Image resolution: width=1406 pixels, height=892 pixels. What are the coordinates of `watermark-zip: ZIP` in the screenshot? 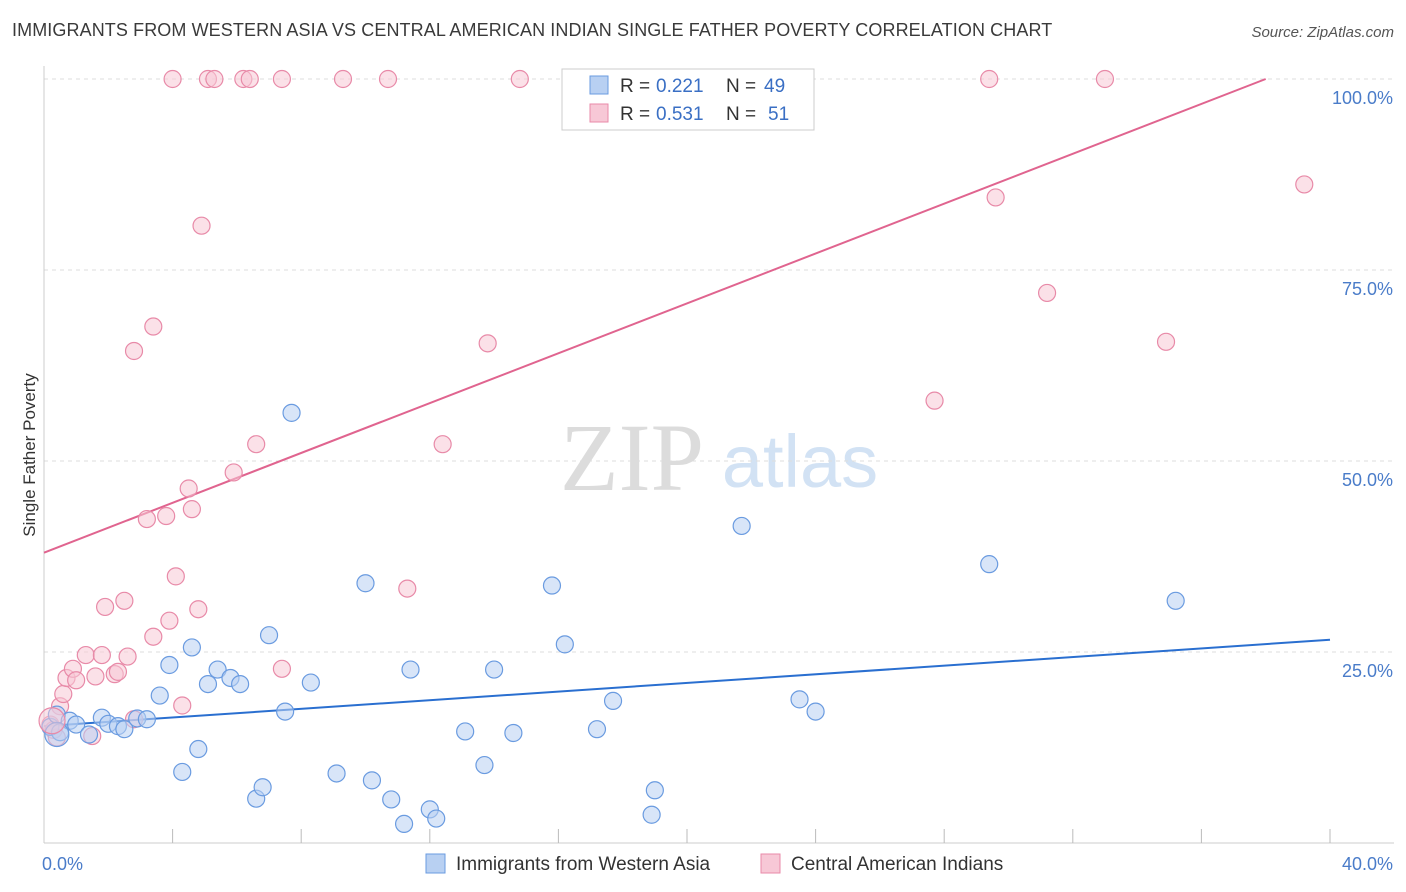 It's located at (632, 457).